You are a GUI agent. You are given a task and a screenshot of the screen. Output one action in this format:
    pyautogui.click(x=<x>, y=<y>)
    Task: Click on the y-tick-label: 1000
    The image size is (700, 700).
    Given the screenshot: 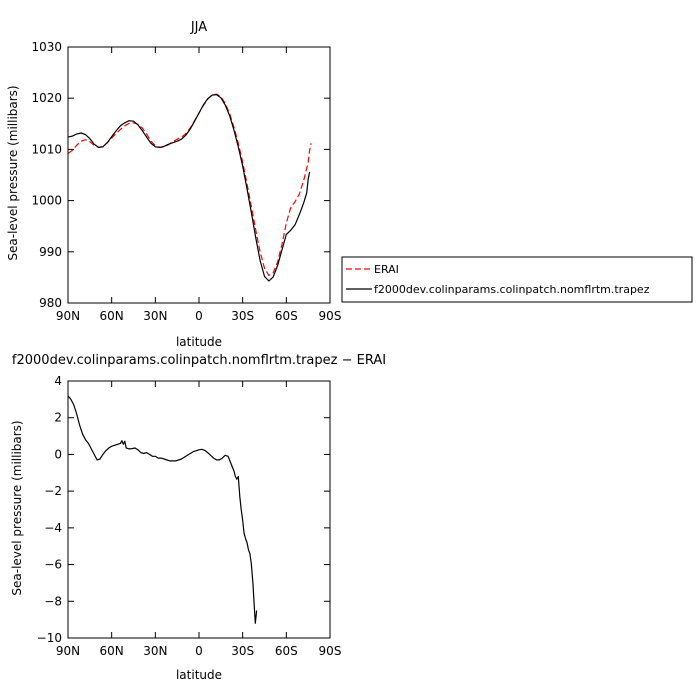 What is the action you would take?
    pyautogui.click(x=46, y=201)
    